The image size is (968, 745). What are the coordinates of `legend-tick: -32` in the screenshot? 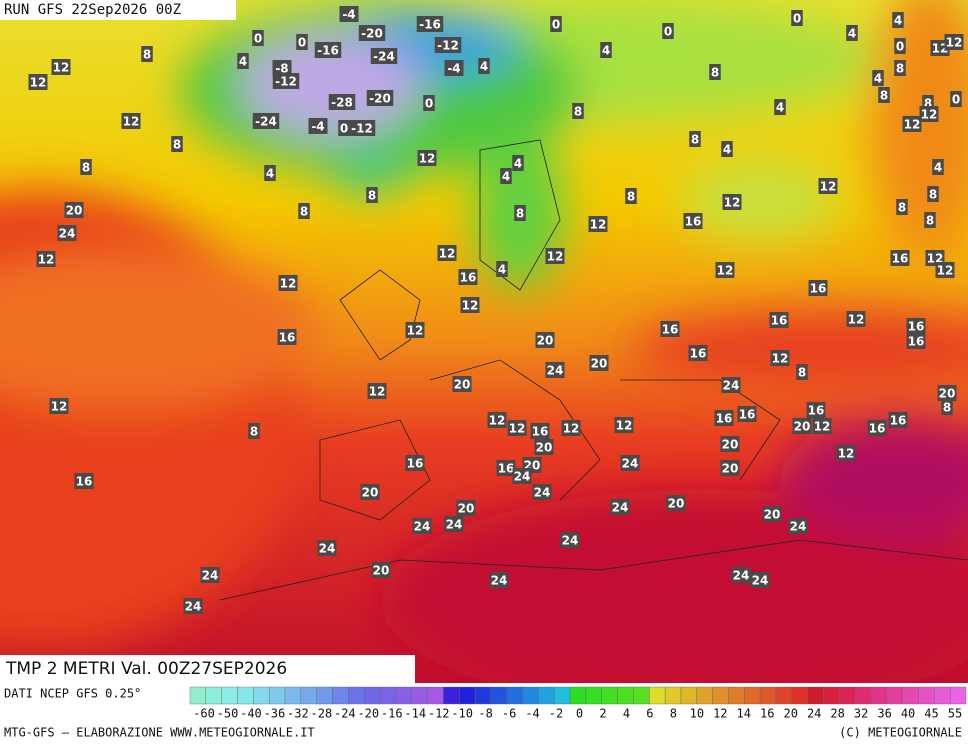 It's located at (298, 714).